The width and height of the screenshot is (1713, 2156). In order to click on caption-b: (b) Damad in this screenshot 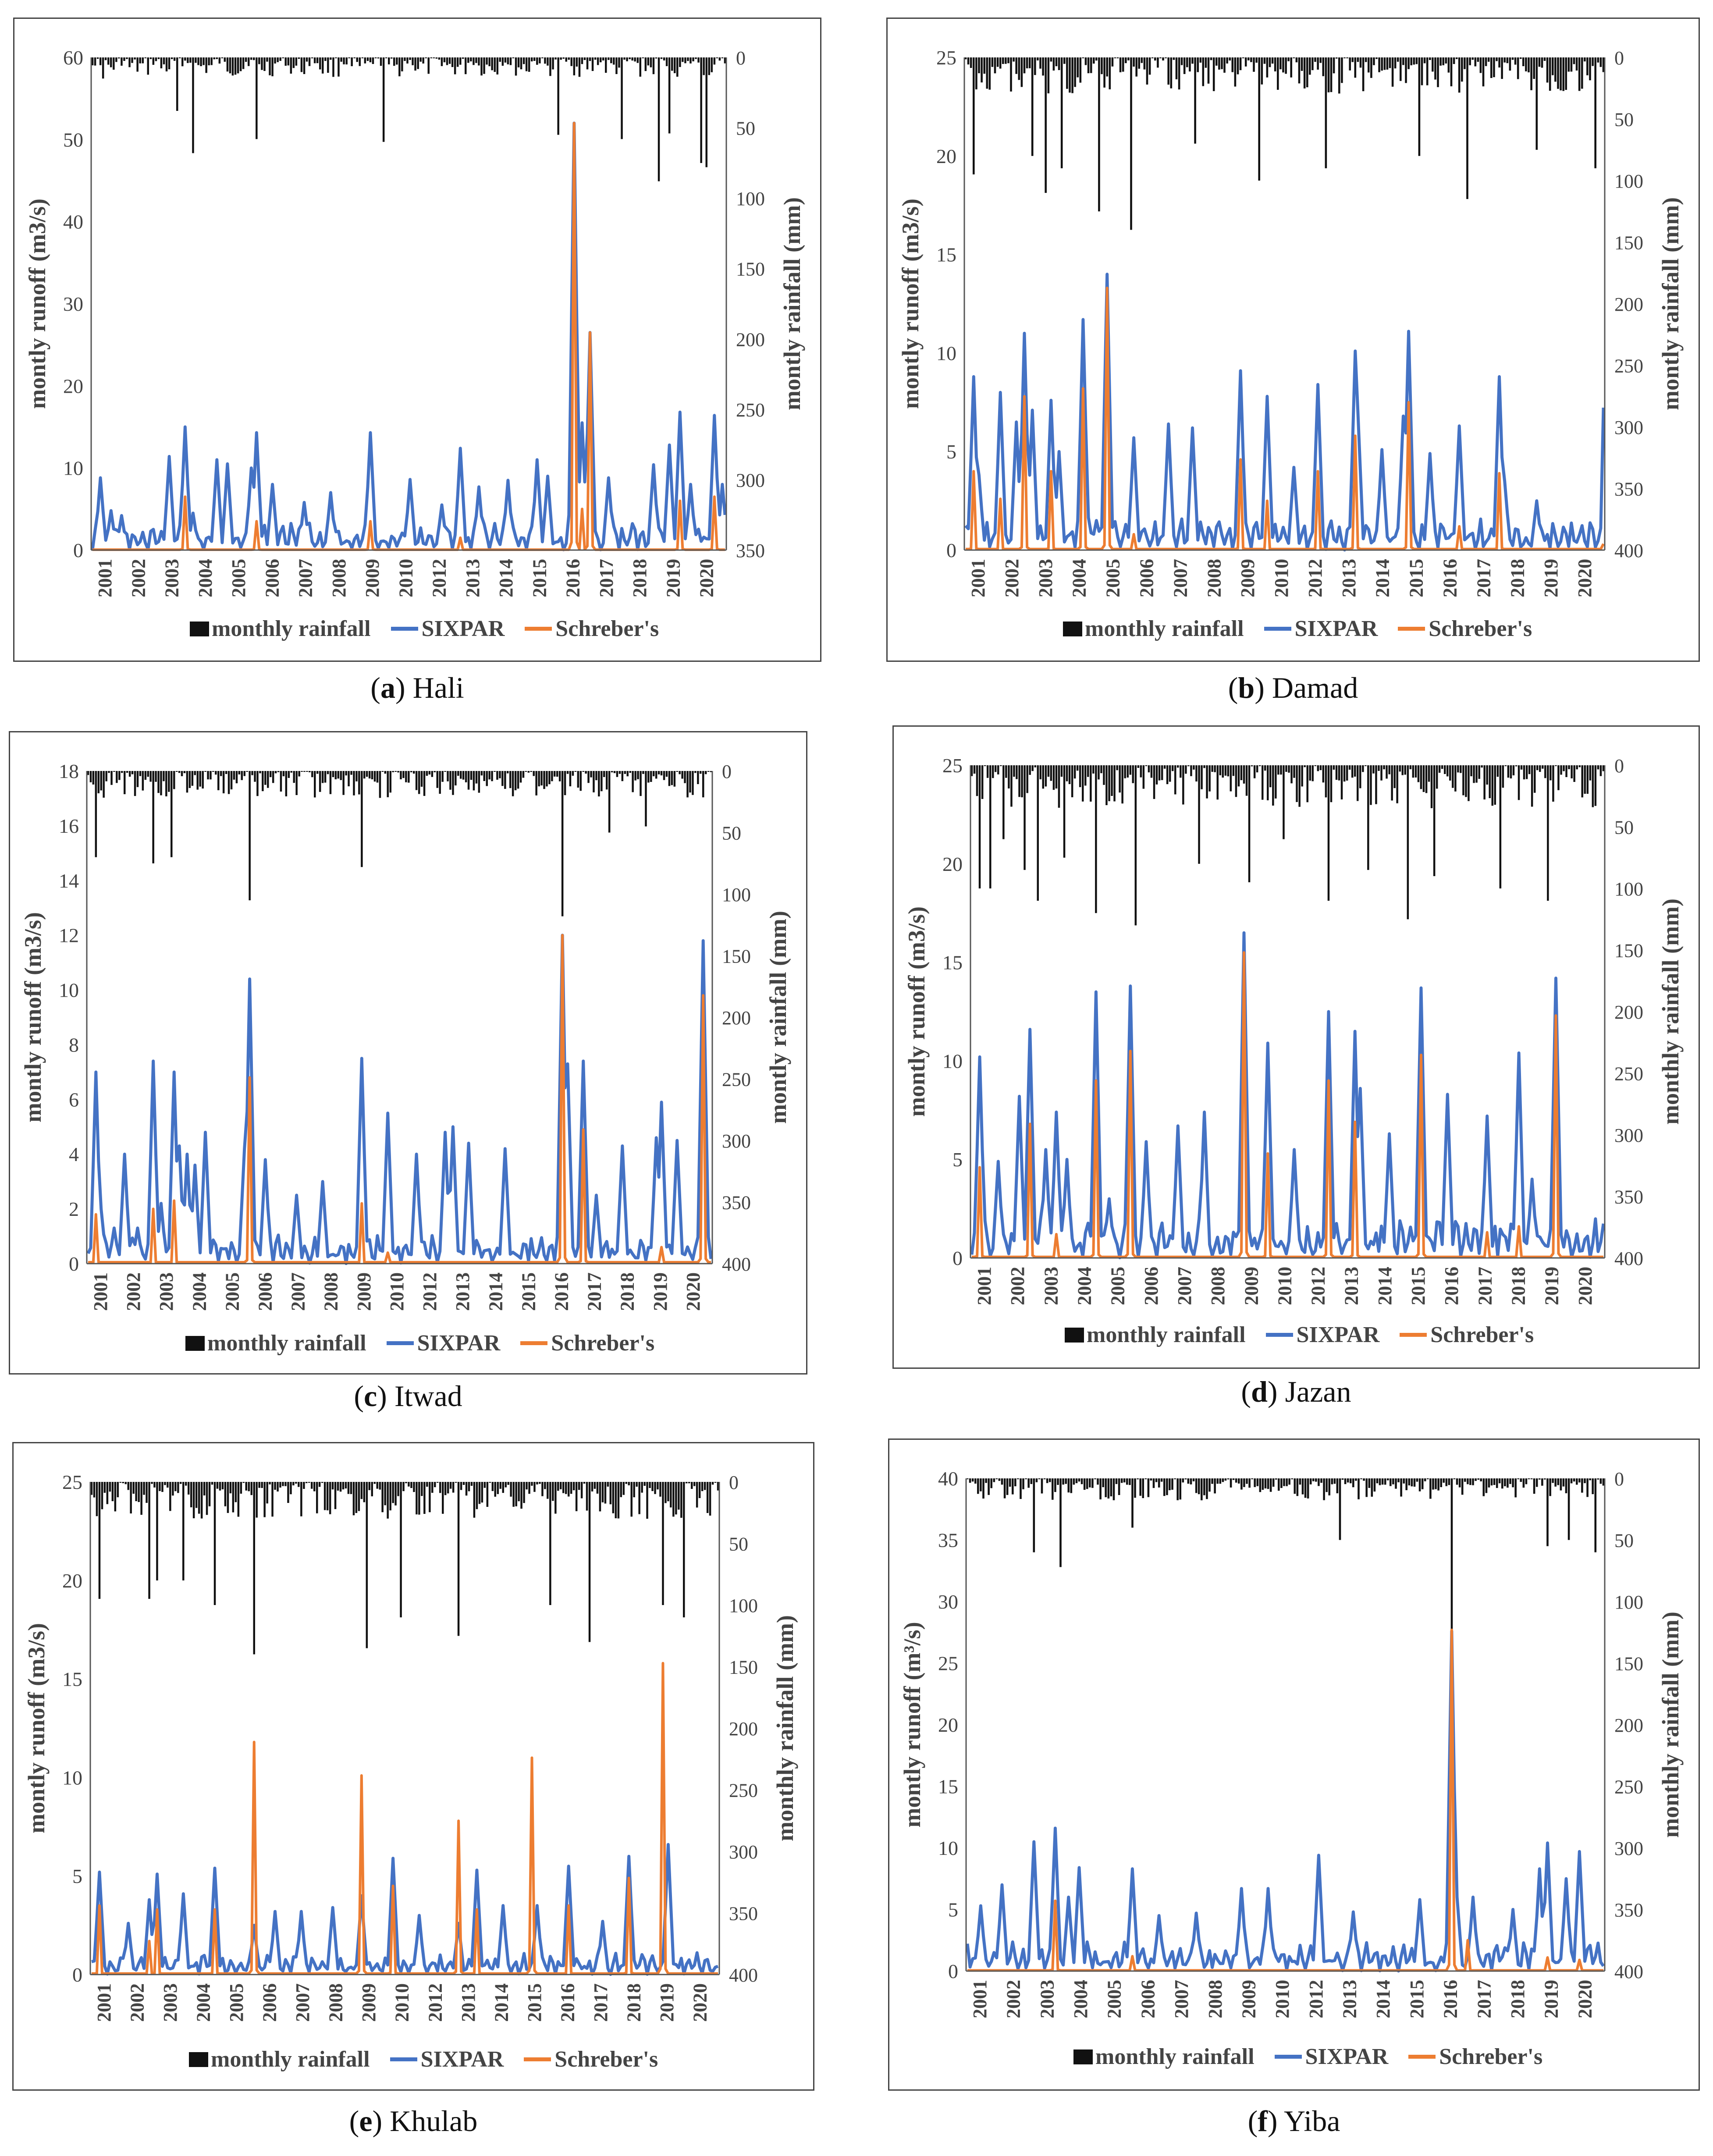, I will do `click(1293, 688)`.